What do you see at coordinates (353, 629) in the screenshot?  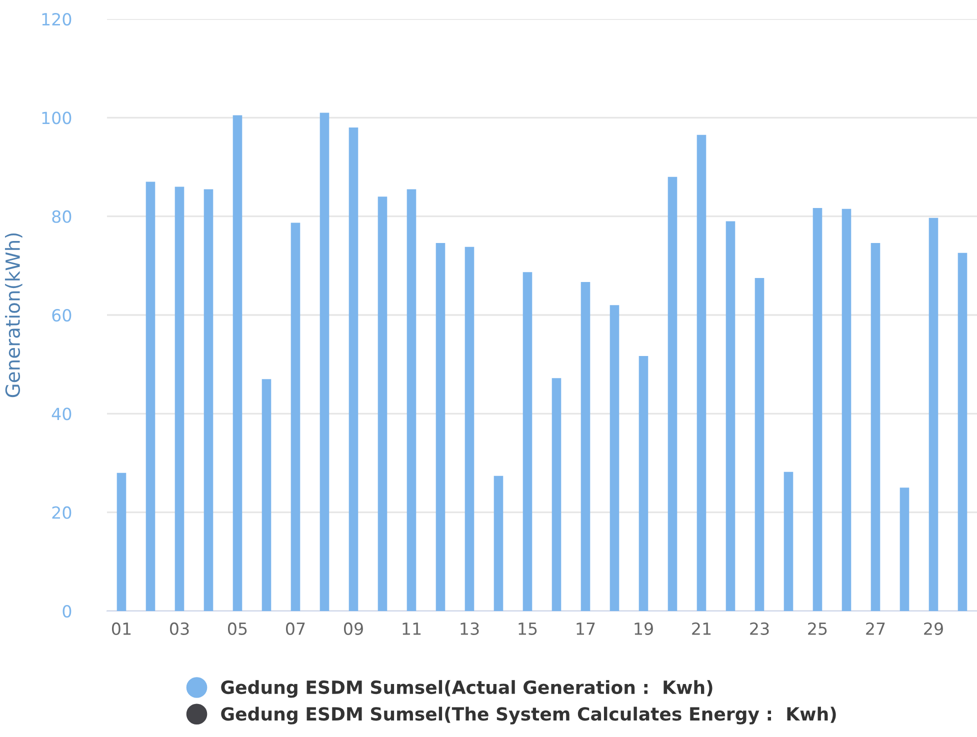 I see `x-tick-label: 09` at bounding box center [353, 629].